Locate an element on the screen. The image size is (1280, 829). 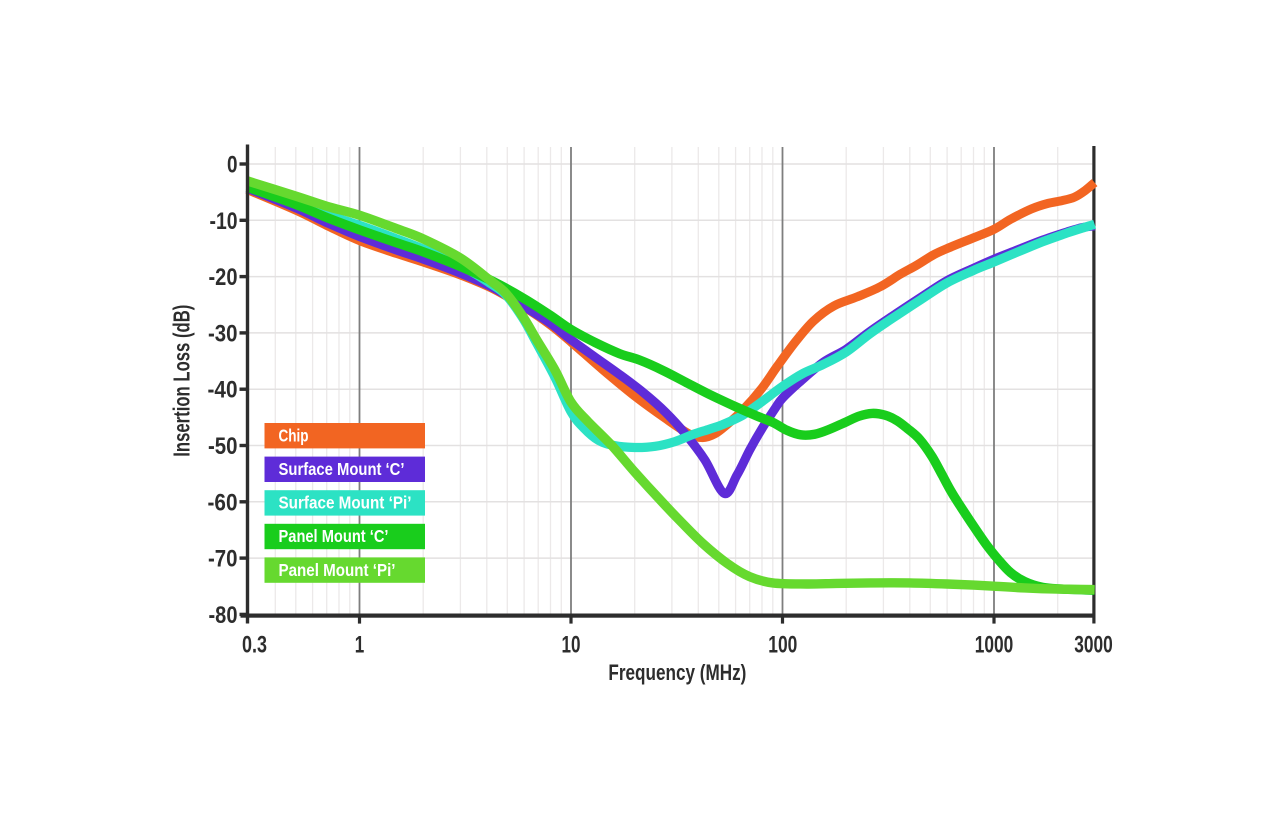
svg-text: Panel Mount ‘C’ is located at coordinates (334, 536).